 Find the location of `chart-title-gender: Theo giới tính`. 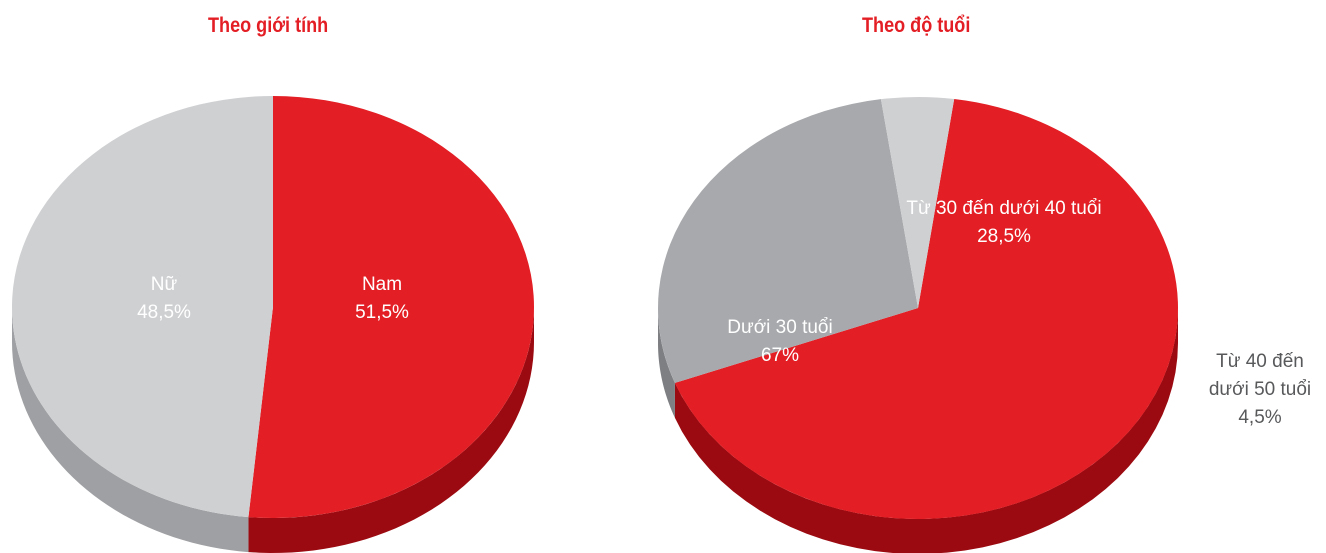

chart-title-gender: Theo giới tính is located at coordinates (268, 25).